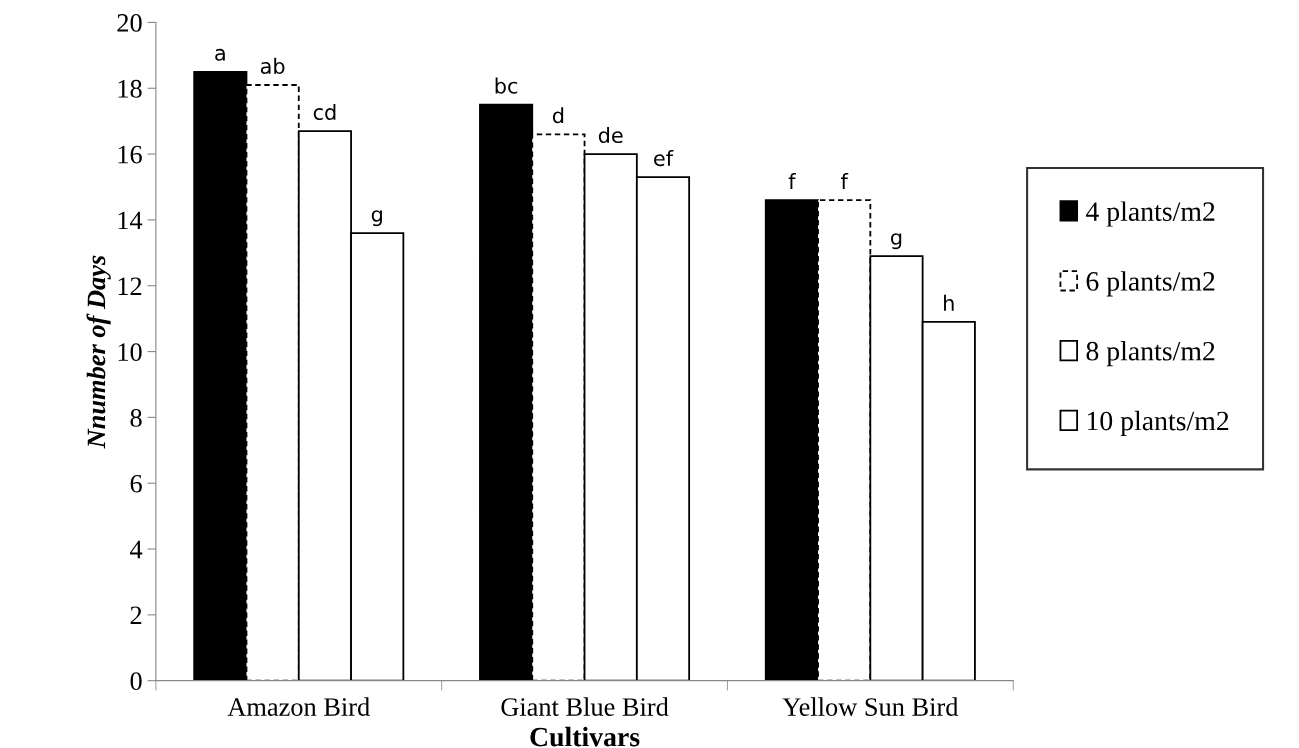  Describe the element at coordinates (664, 158) in the screenshot. I see `data-label: ef` at that location.